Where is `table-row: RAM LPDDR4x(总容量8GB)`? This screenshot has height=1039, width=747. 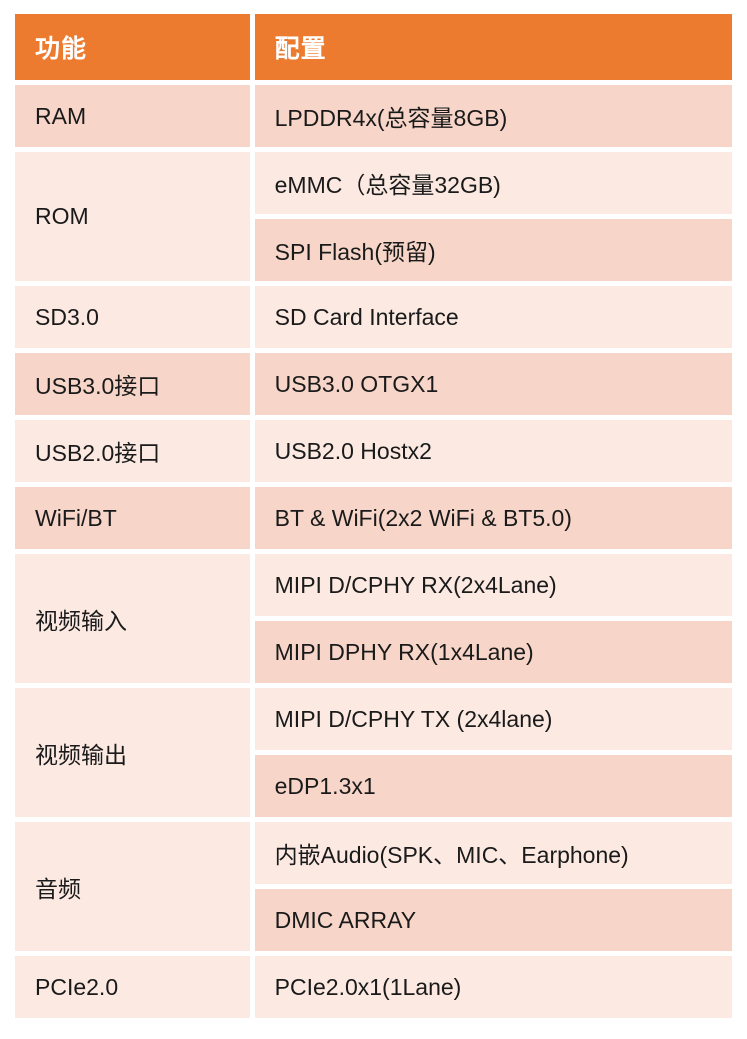
table-row: RAM LPDDR4x(总容量8GB) is located at coordinates (373, 116).